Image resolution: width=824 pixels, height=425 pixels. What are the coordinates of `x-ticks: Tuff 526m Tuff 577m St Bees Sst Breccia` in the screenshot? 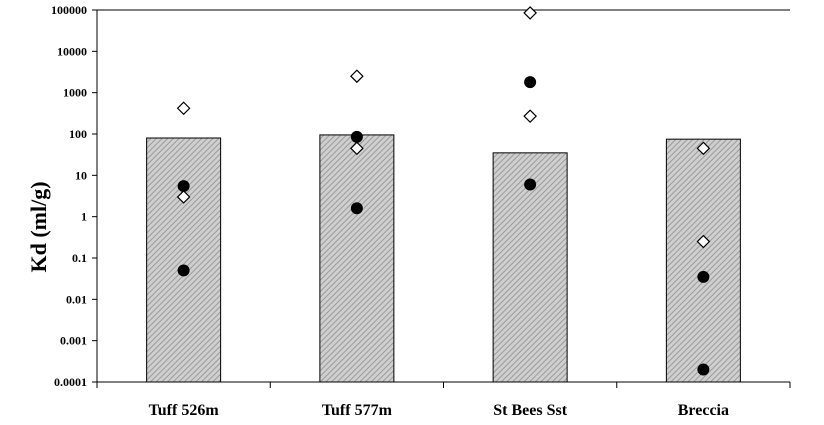 It's located at (443, 400).